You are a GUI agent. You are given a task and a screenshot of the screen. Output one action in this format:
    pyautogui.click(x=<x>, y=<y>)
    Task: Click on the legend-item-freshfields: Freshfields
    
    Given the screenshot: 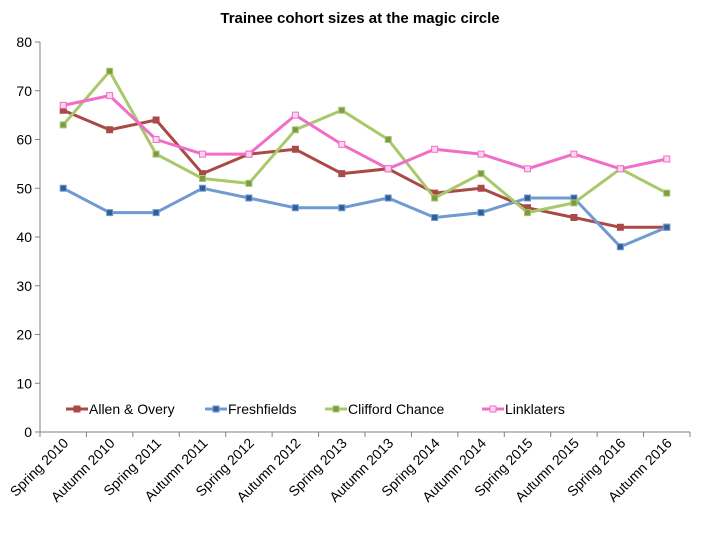 What is the action you would take?
    pyautogui.click(x=250, y=409)
    